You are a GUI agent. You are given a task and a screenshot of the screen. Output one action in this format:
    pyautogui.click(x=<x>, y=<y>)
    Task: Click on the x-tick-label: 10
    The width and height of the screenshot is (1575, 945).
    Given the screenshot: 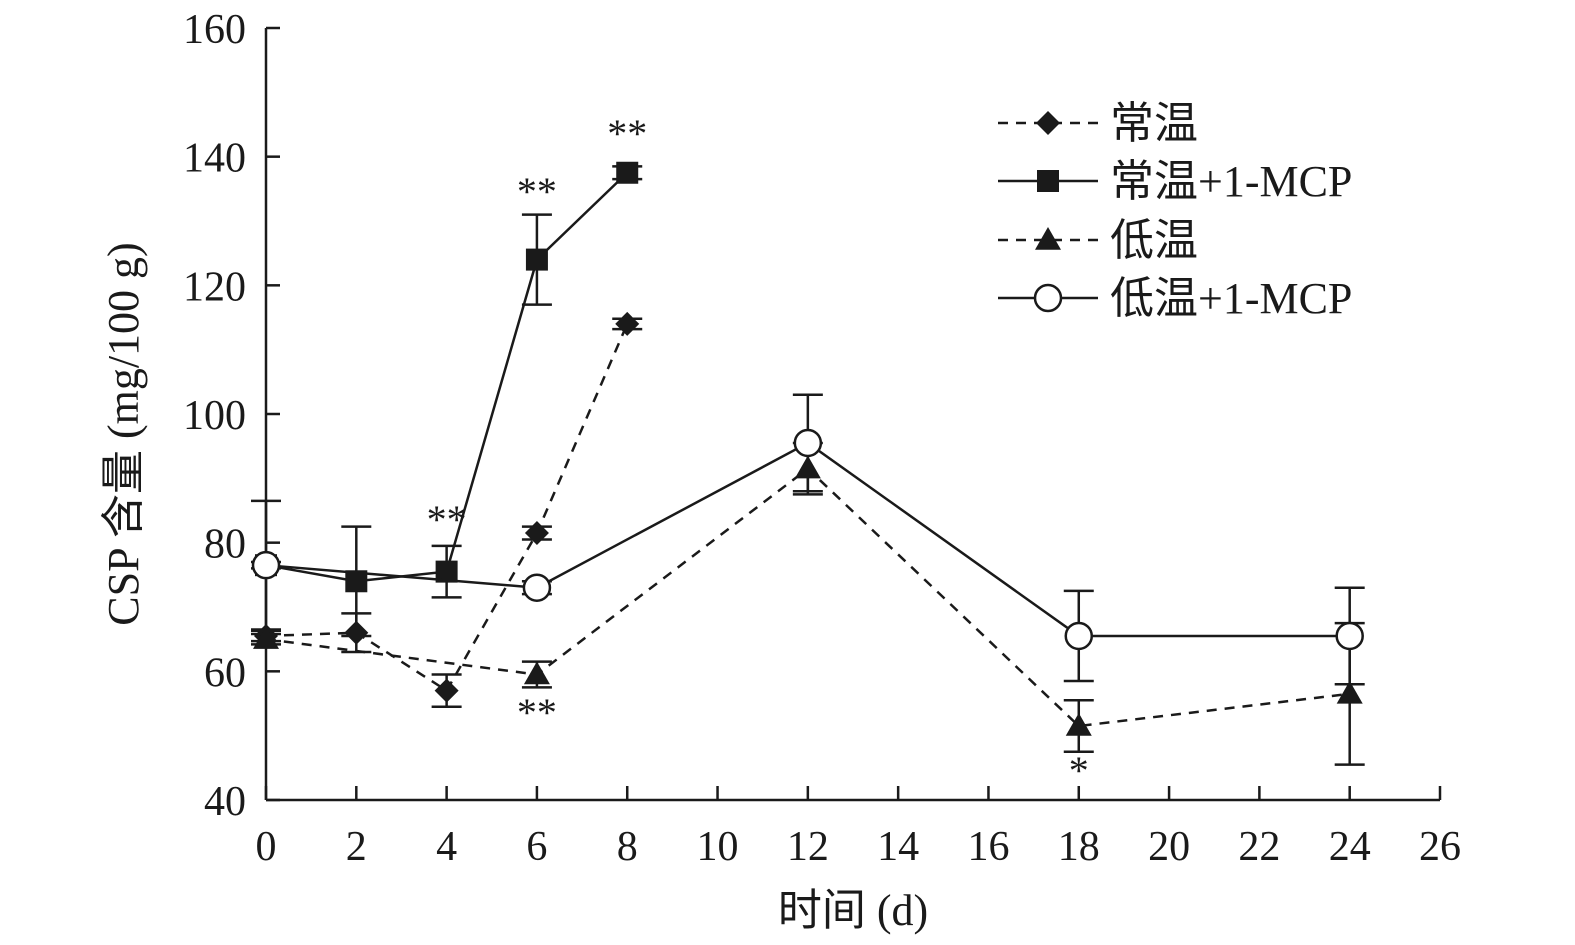 What is the action you would take?
    pyautogui.click(x=718, y=847)
    